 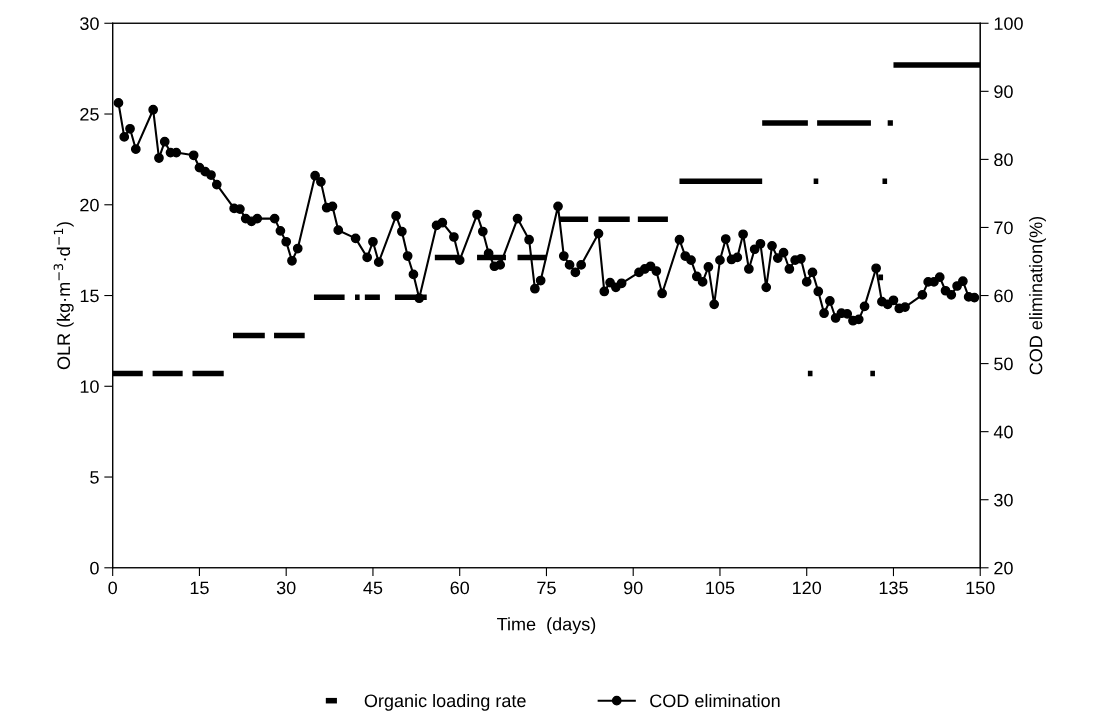 What do you see at coordinates (720, 588) in the screenshot?
I see `x-tick-label: 105` at bounding box center [720, 588].